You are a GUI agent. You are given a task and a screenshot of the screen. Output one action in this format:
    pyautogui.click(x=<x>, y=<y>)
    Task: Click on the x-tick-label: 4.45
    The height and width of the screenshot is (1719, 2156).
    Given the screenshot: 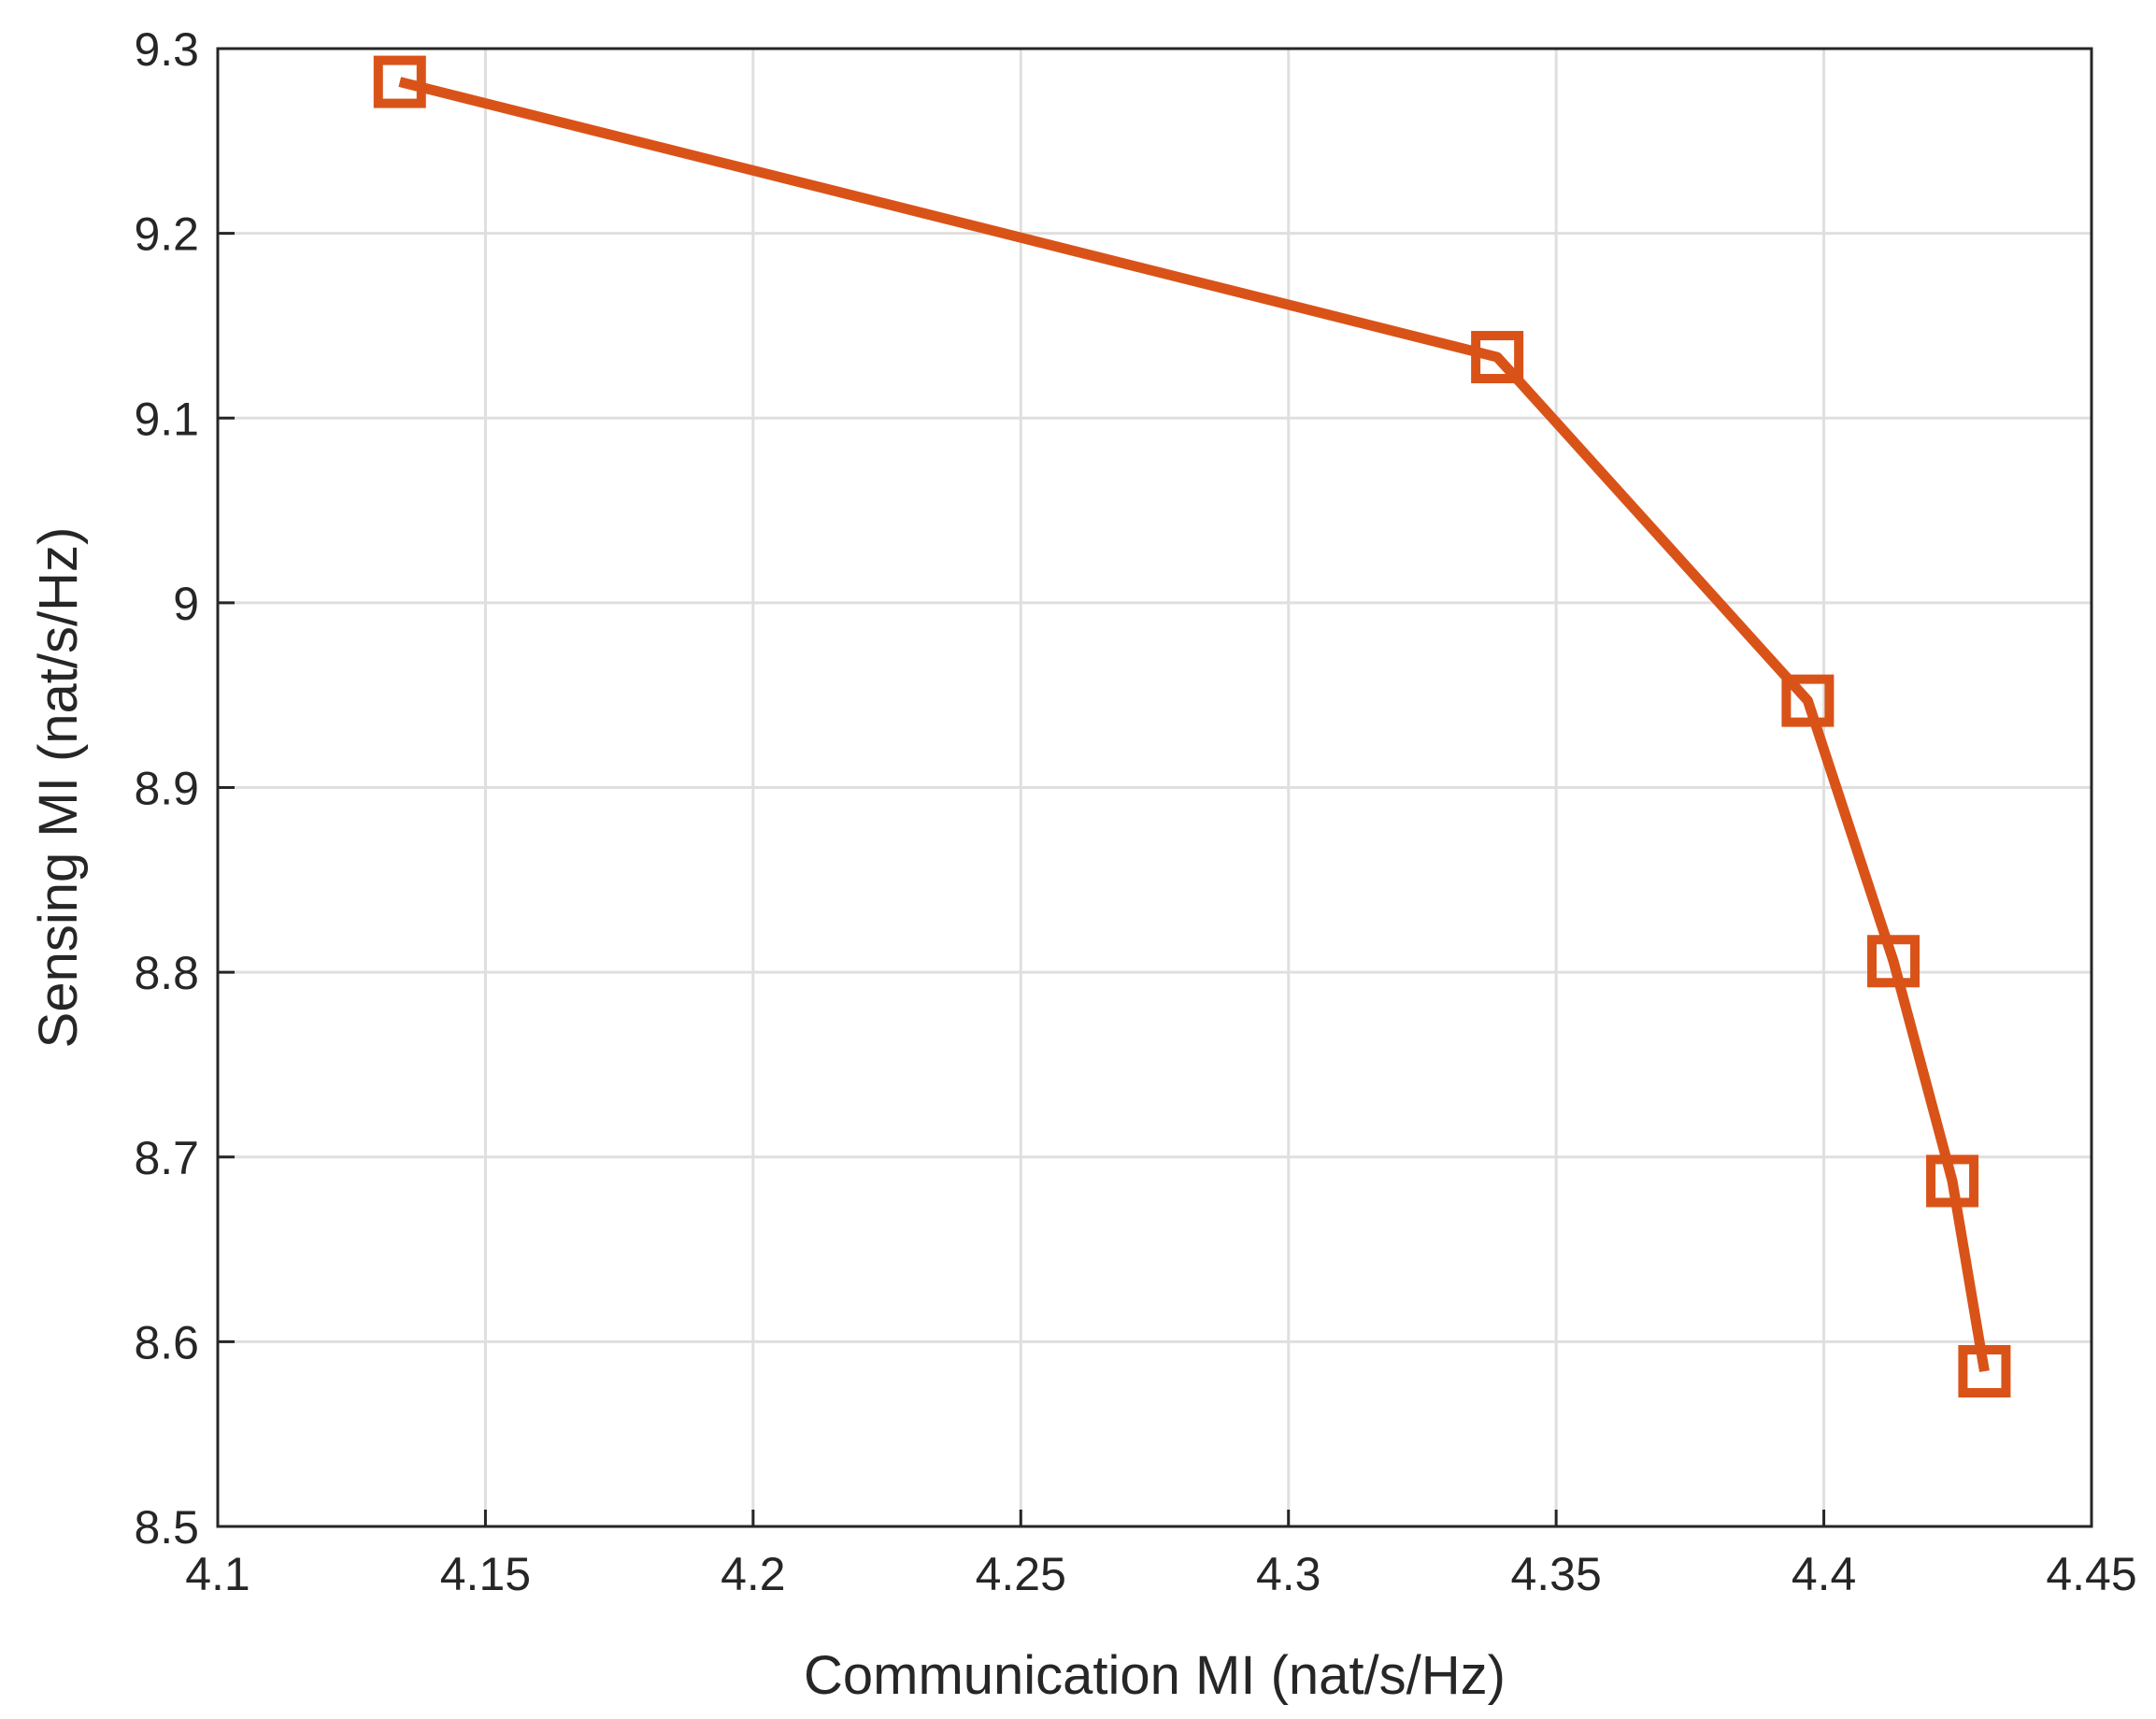 What is the action you would take?
    pyautogui.click(x=2091, y=1574)
    